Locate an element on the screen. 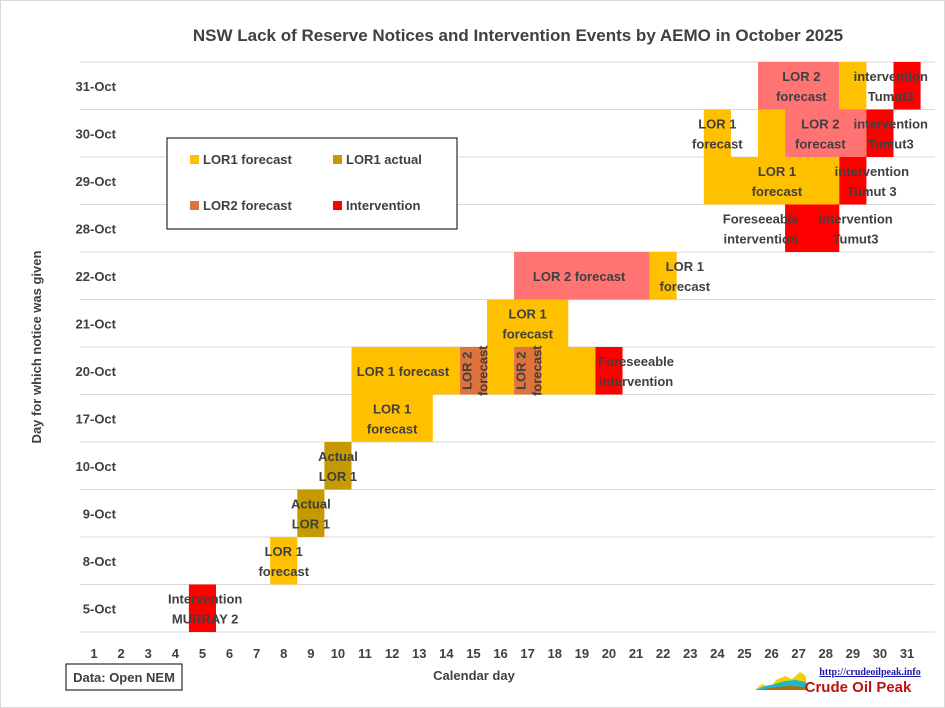 This screenshot has height=708, width=945. x-tick-label: 23 is located at coordinates (690, 653).